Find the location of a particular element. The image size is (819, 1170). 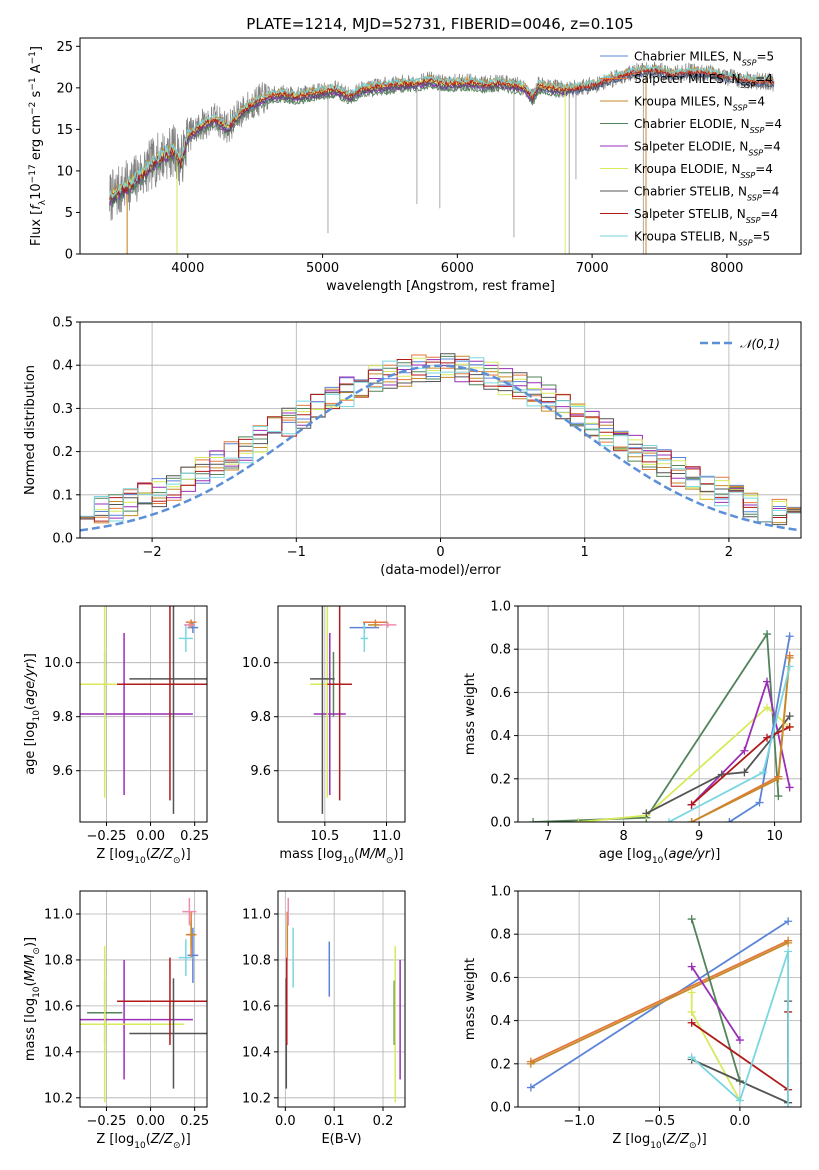

label-part: Normed distribution is located at coordinates (30, 430).